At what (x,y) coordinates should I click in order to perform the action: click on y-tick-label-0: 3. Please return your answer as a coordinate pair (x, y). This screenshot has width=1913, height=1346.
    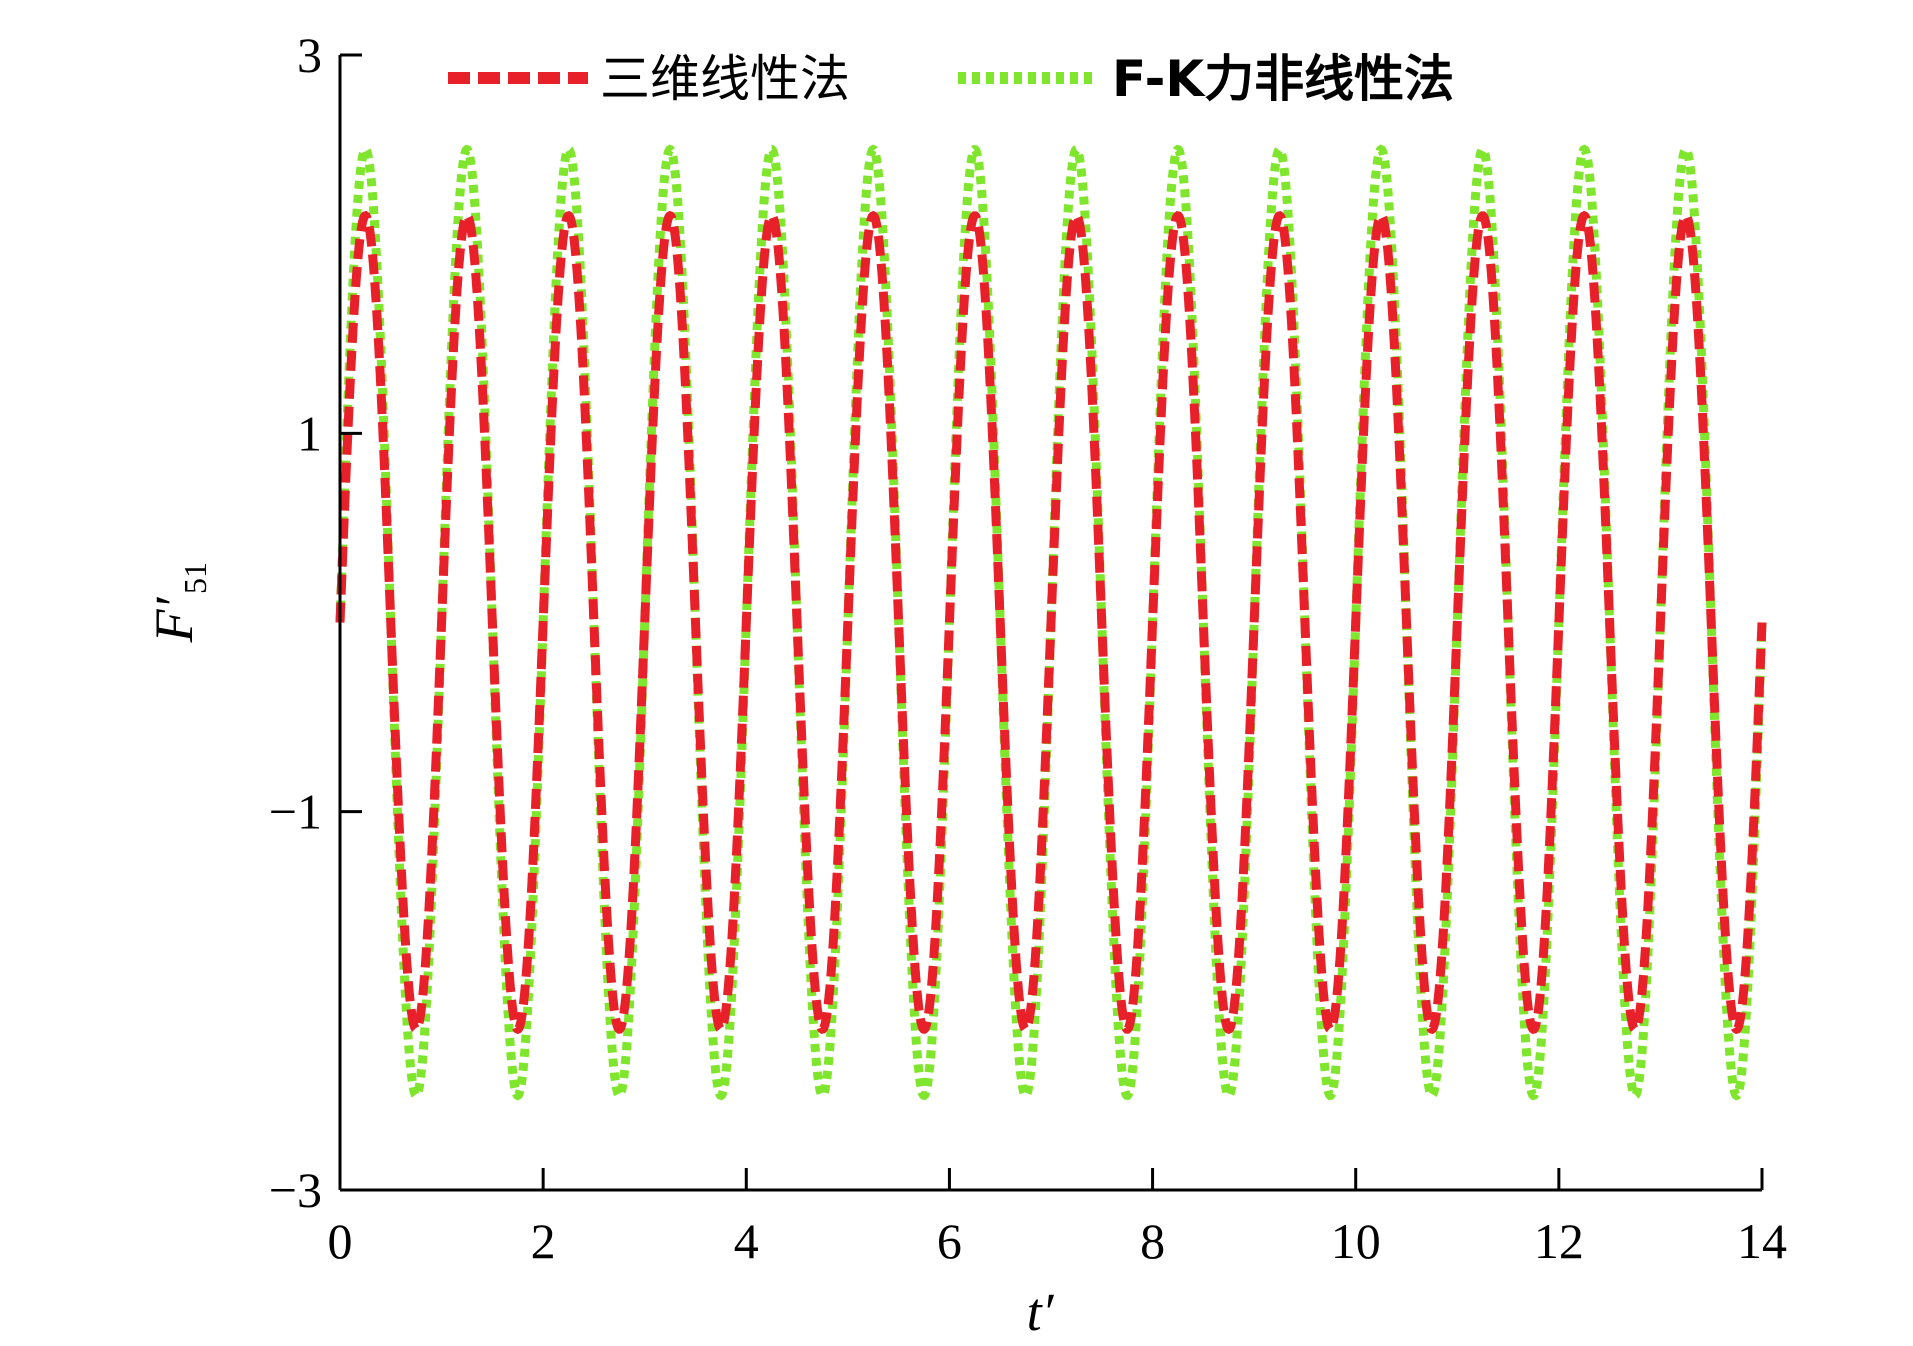
    Looking at the image, I should click on (309, 55).